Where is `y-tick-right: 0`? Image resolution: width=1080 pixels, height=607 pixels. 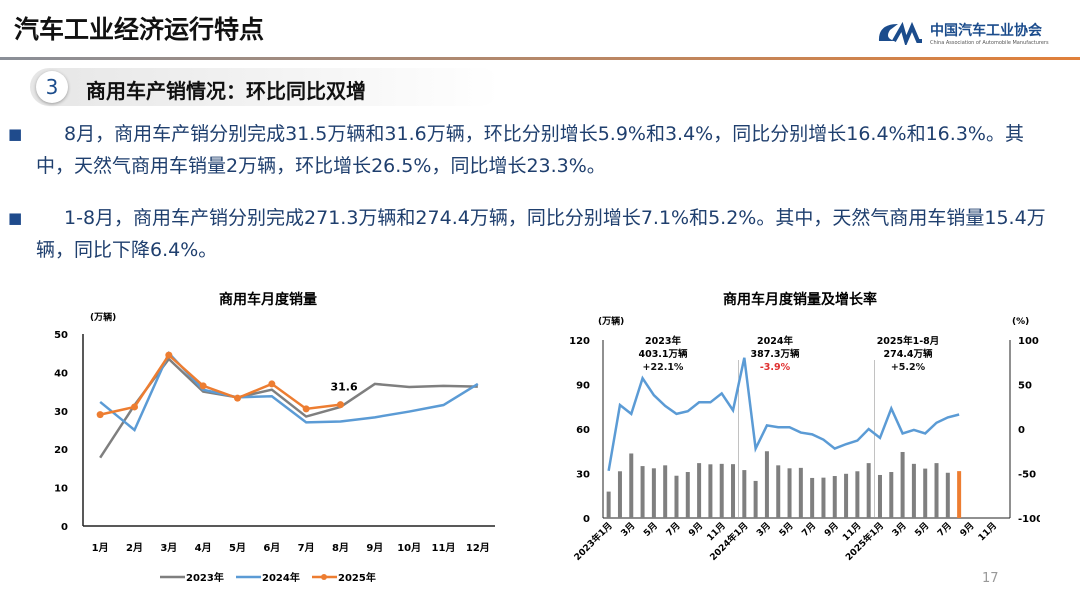 y-tick-right: 0 is located at coordinates (1021, 430).